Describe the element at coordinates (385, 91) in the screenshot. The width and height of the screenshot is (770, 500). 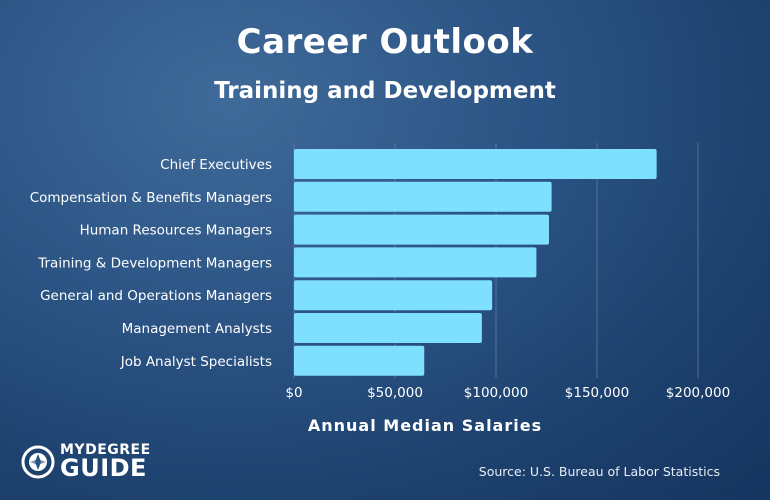
I see `chart-subtitle: Training and Development` at that location.